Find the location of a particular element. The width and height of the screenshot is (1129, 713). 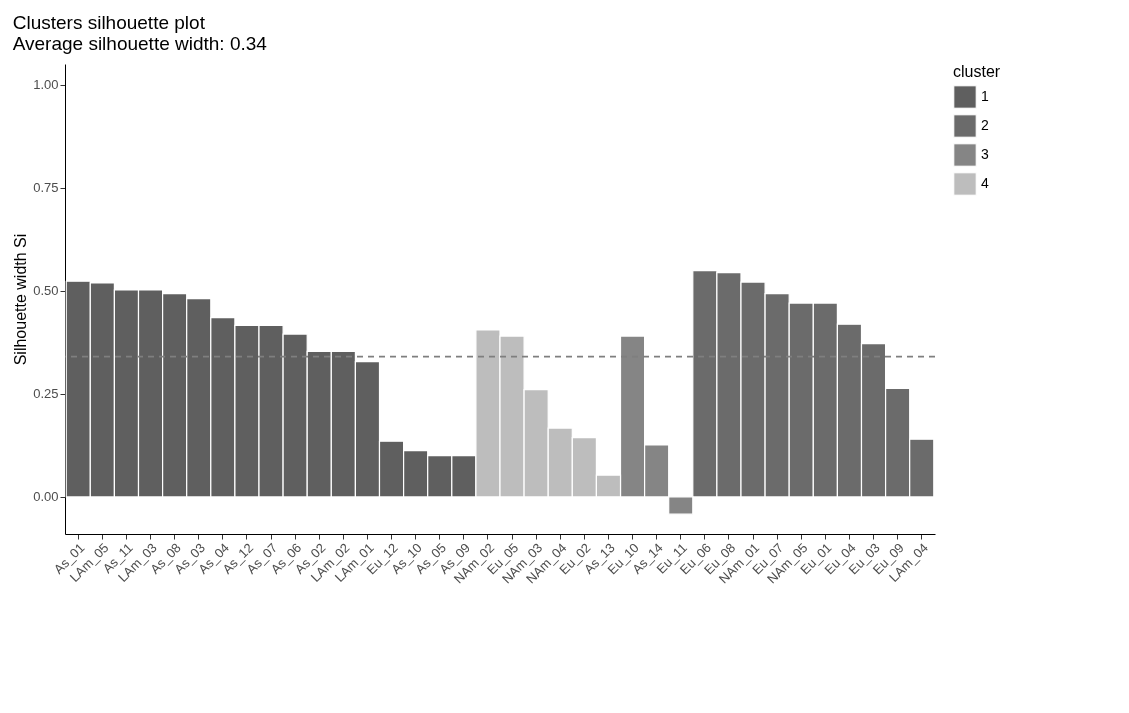

chart-title: Clusters silhouette plot is located at coordinates (109, 22).